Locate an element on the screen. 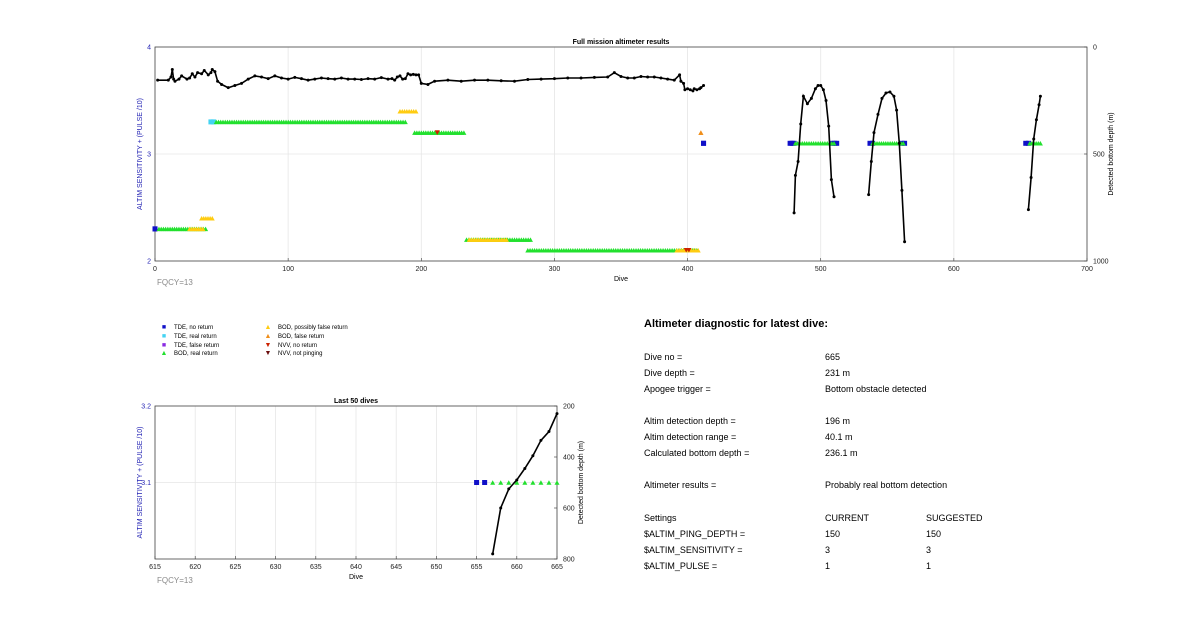 The height and width of the screenshot is (628, 1200). settings-header-row: Settings CURRENT SUGGESTED is located at coordinates (854, 519).